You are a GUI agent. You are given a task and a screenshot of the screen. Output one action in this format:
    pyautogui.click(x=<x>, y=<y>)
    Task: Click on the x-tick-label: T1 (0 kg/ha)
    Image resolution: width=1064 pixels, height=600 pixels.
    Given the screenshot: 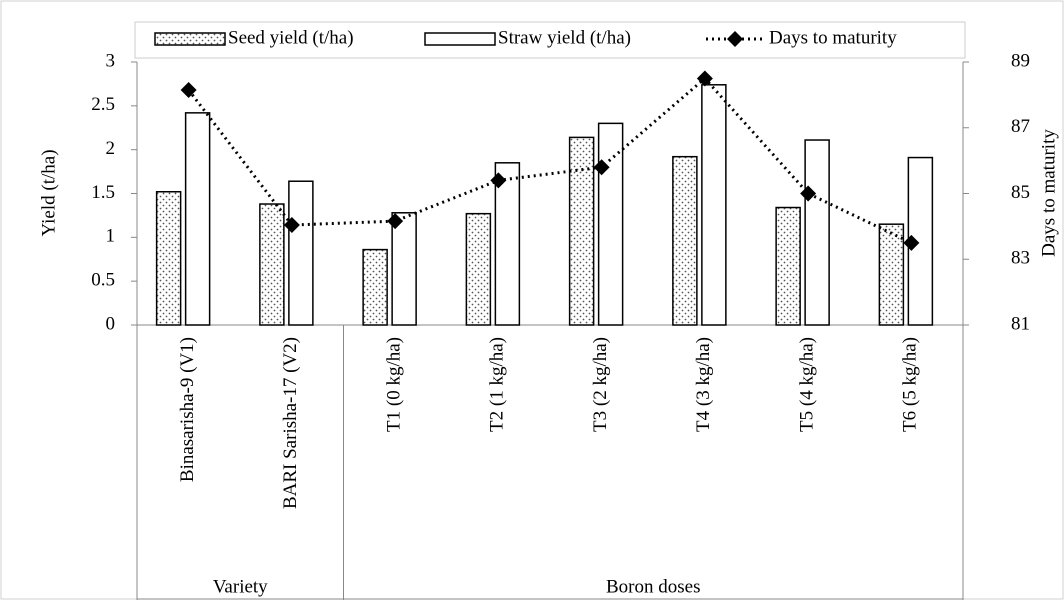 What is the action you would take?
    pyautogui.click(x=393, y=384)
    